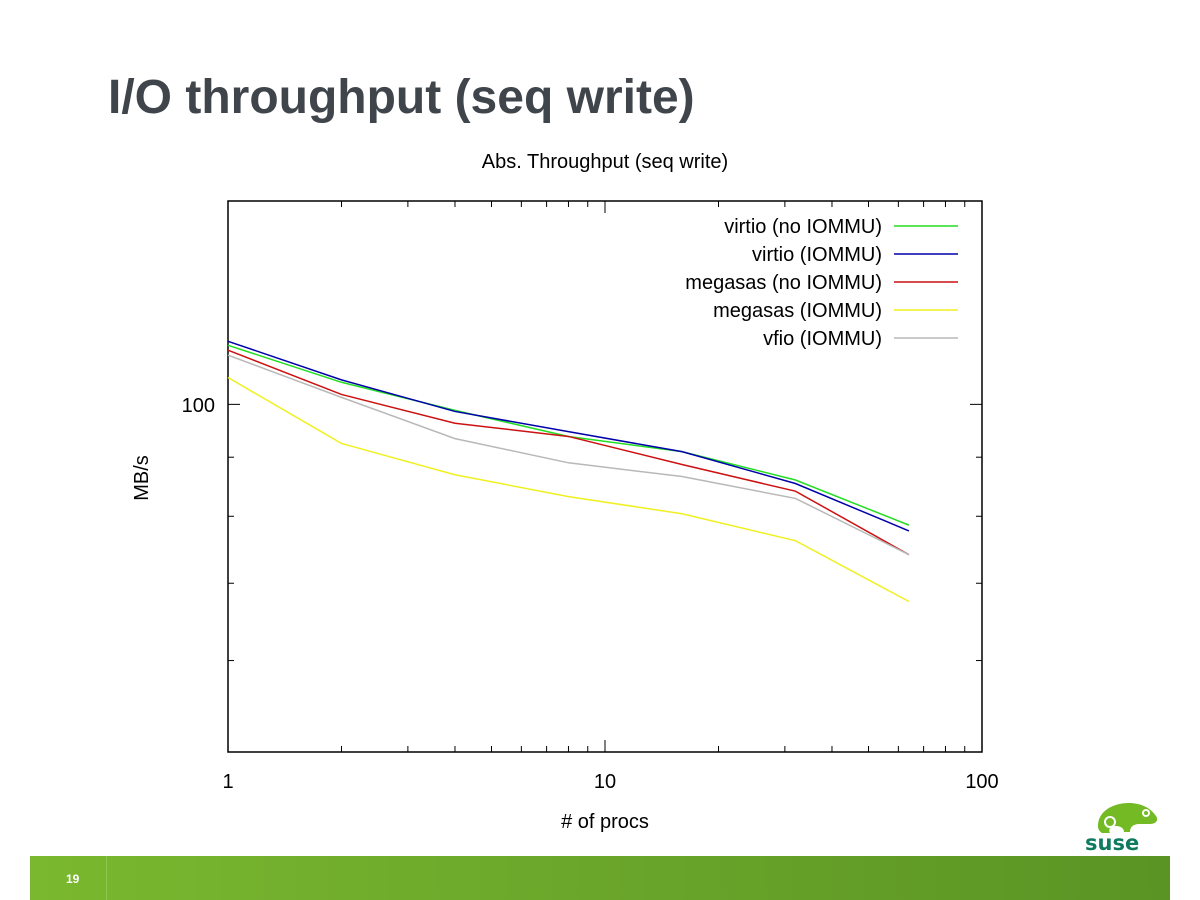 This screenshot has height=900, width=1200. I want to click on y-axis-label: MB/s, so click(142, 478).